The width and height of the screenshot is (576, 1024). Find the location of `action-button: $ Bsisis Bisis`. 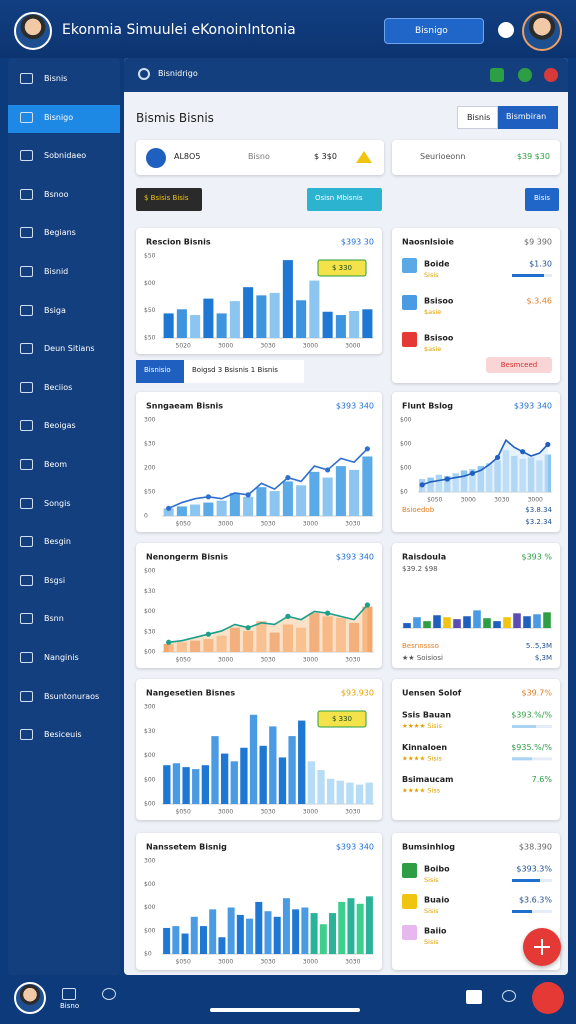

action-button: $ Bsisis Bisis is located at coordinates (169, 199).